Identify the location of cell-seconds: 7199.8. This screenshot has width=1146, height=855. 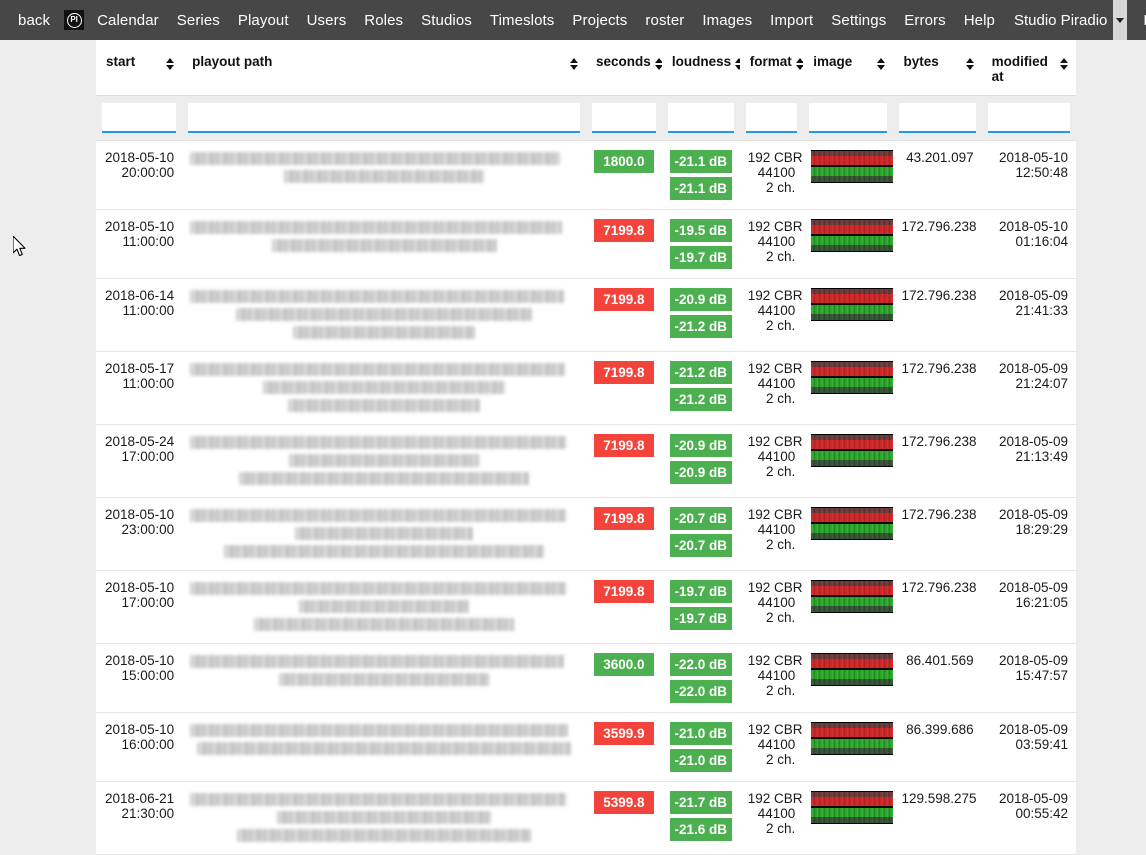
(623, 388).